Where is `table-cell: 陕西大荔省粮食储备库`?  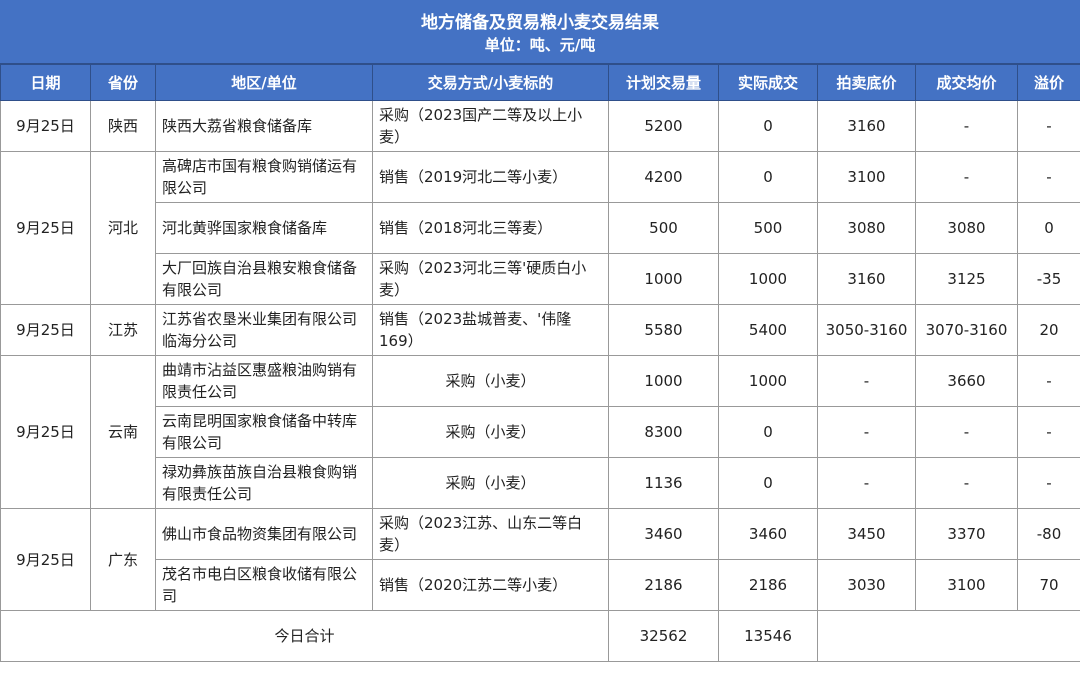
table-cell: 陕西大荔省粮食储备库 is located at coordinates (264, 126).